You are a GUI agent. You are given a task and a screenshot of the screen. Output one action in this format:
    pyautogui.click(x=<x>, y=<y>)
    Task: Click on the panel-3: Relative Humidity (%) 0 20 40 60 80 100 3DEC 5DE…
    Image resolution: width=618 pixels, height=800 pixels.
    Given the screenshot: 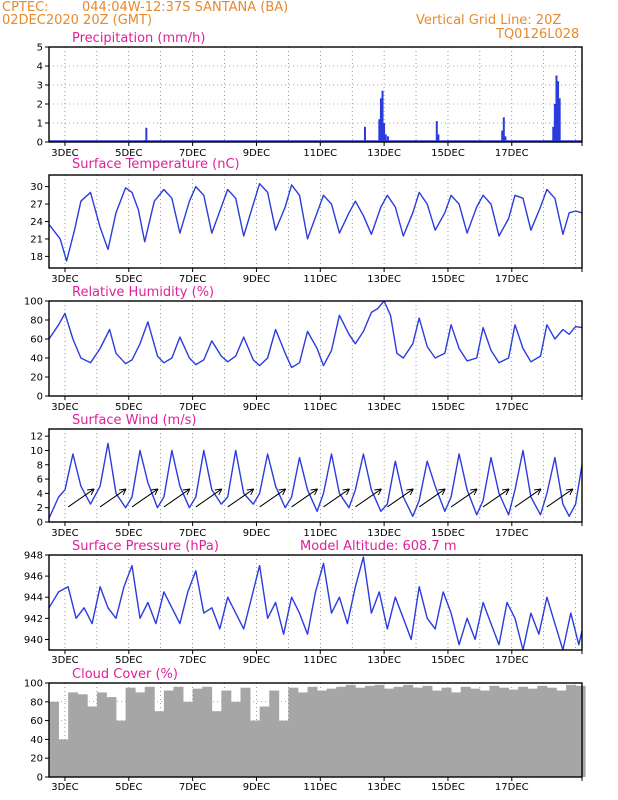 What is the action you would take?
    pyautogui.click(x=303, y=349)
    